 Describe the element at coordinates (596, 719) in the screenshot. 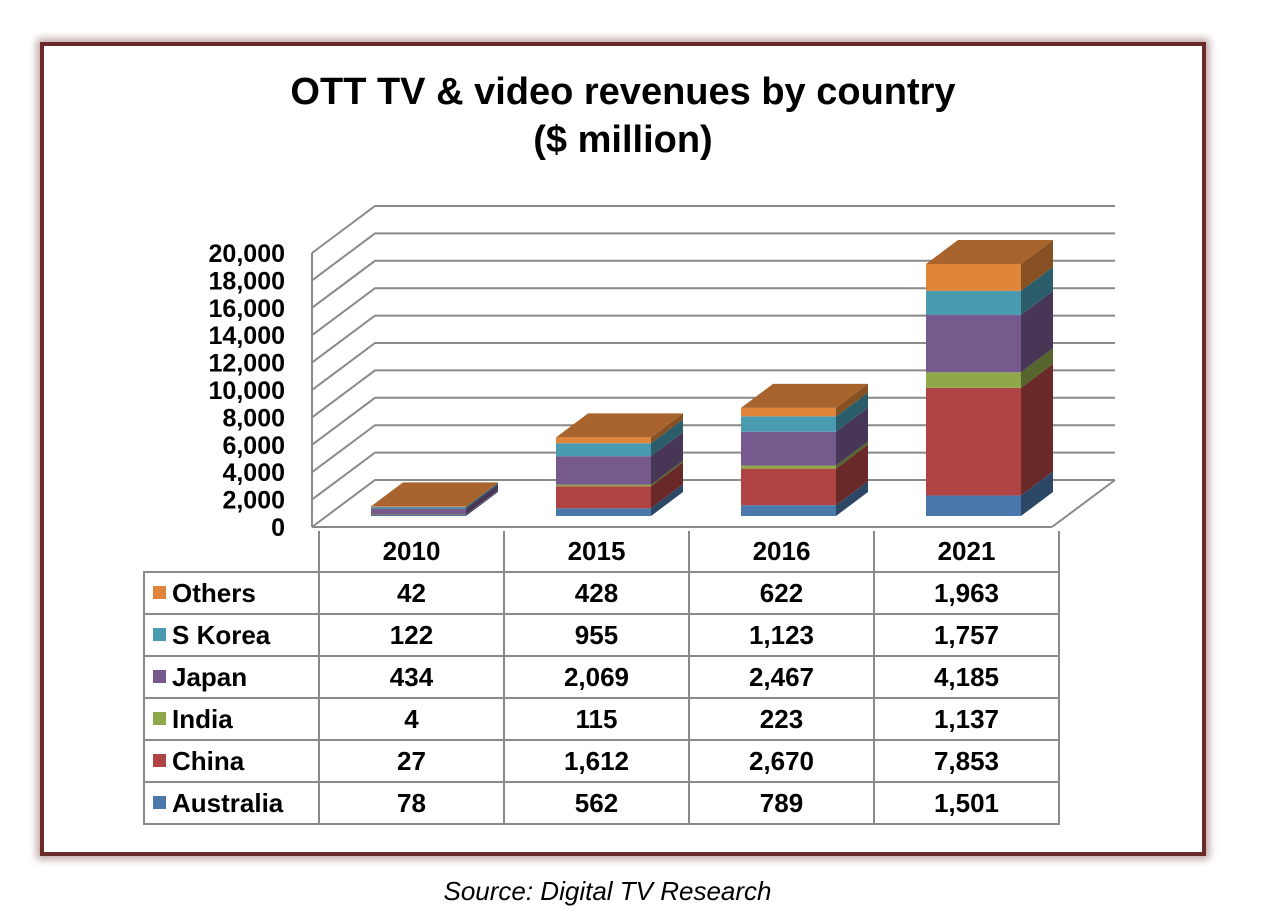

I see `value-cell: 115` at that location.